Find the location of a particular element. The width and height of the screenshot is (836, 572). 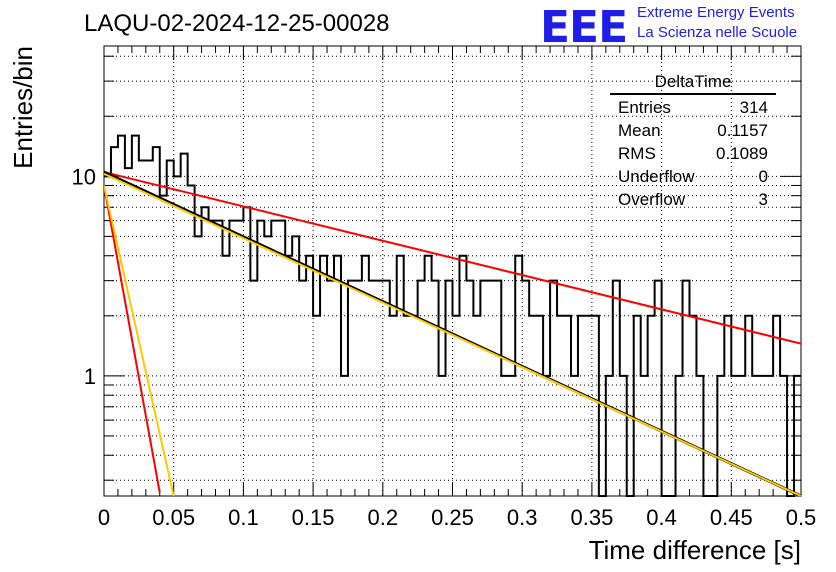

x-tick-label: 0.45 is located at coordinates (731, 517).